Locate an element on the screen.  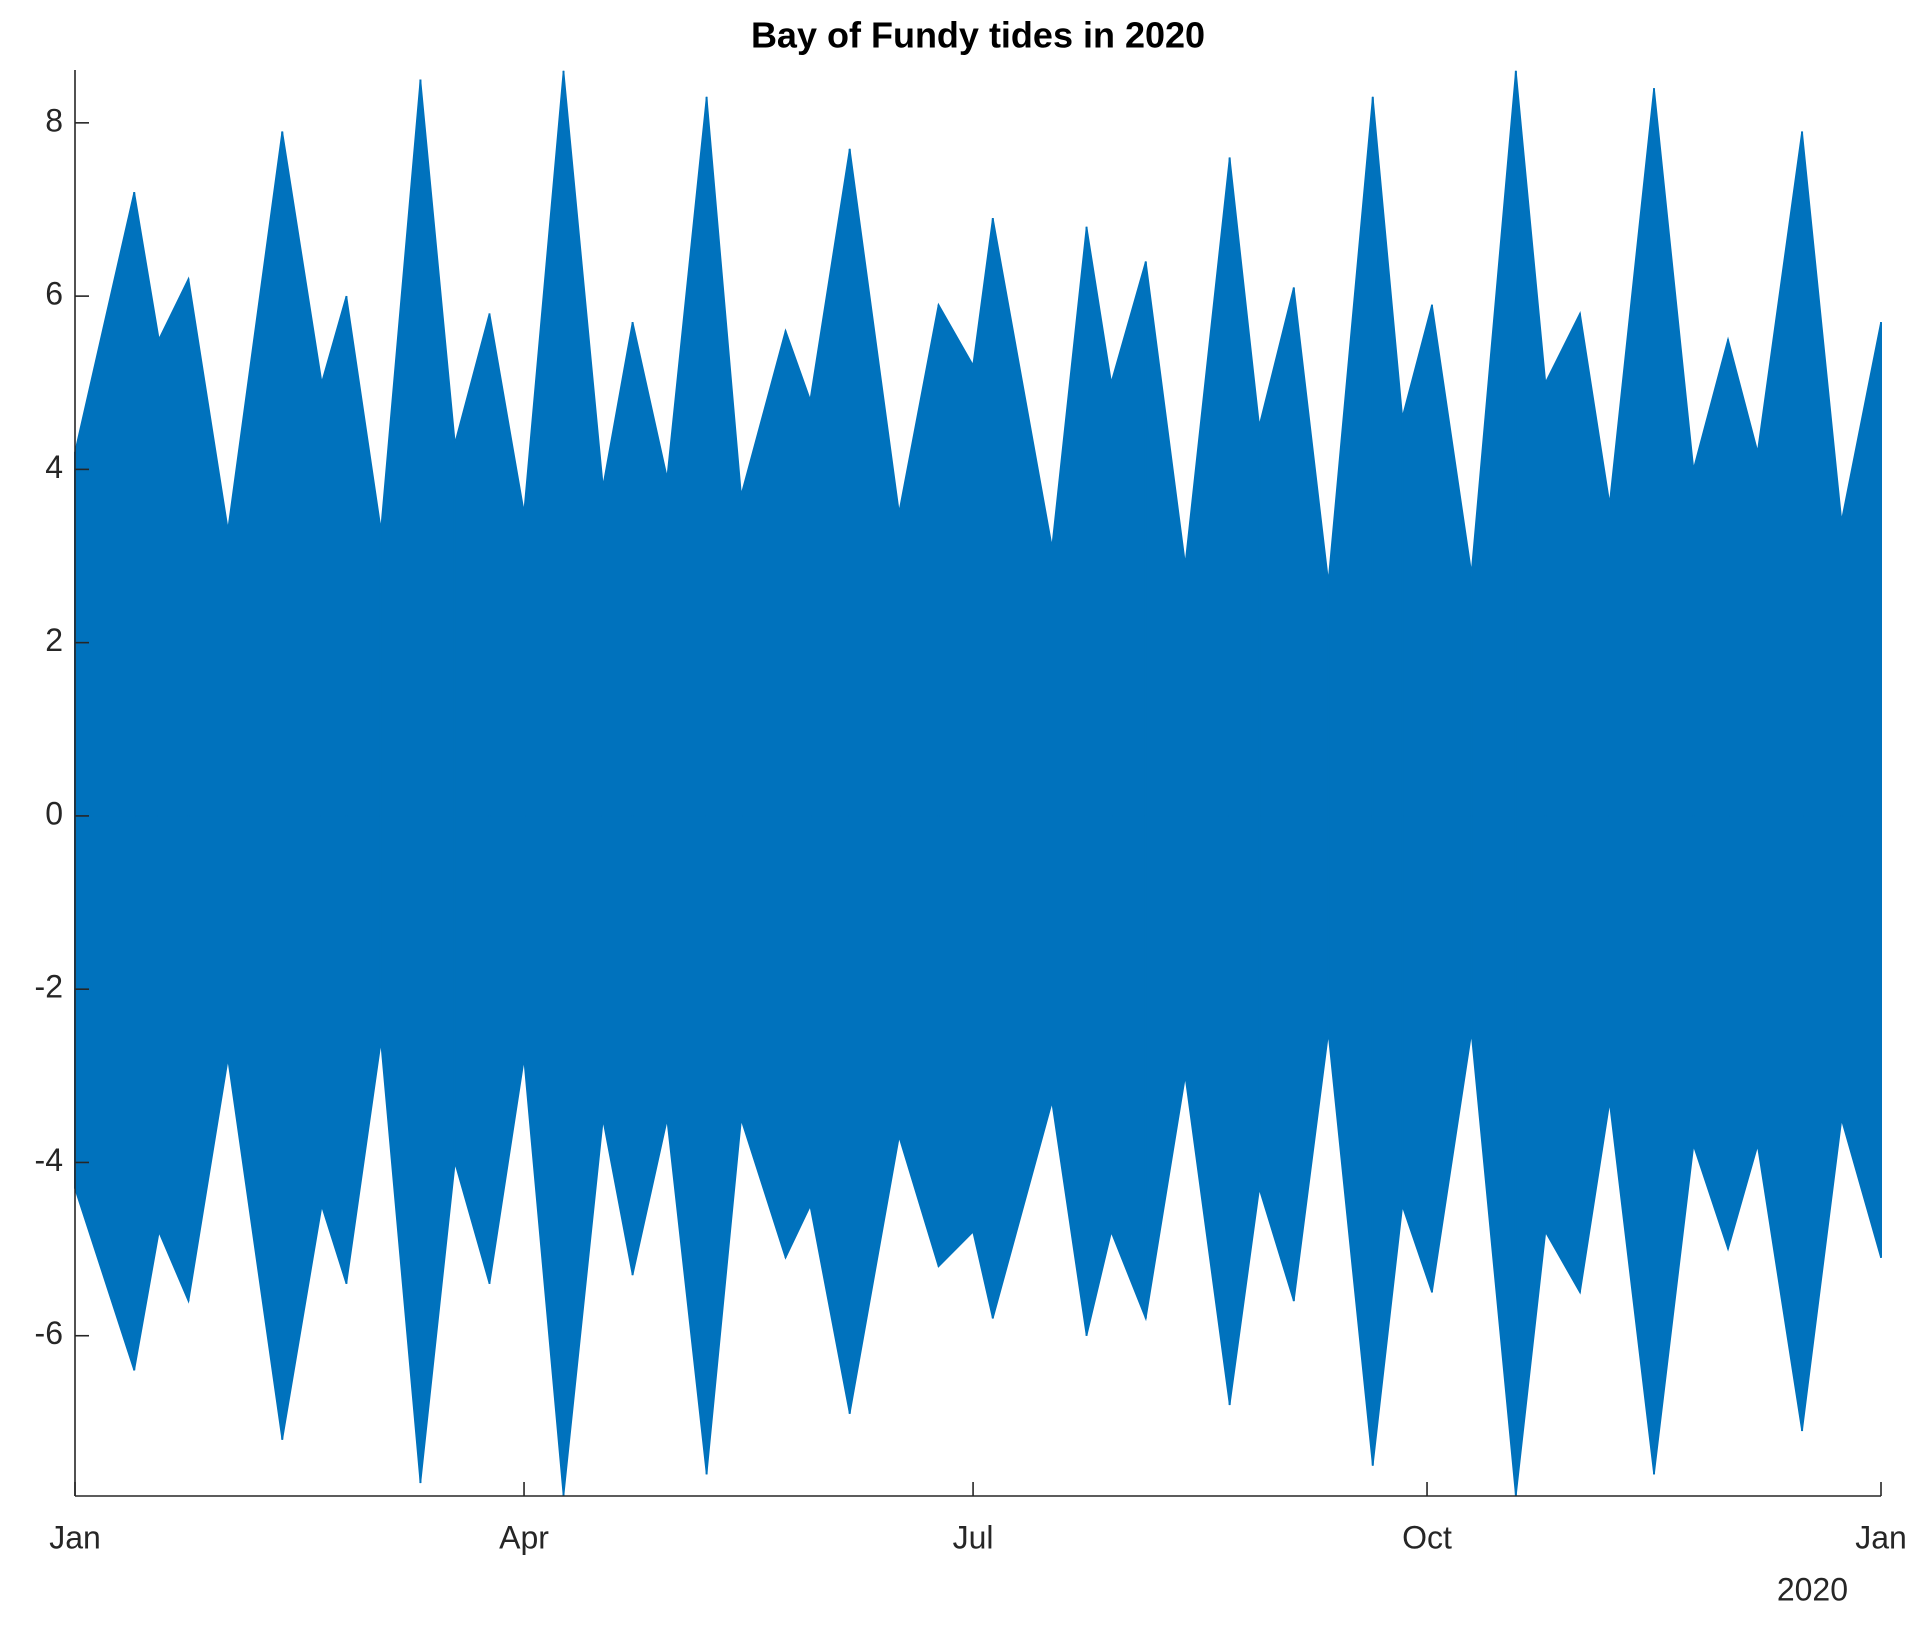
x-tick-label: Oct is located at coordinates (1427, 1537).